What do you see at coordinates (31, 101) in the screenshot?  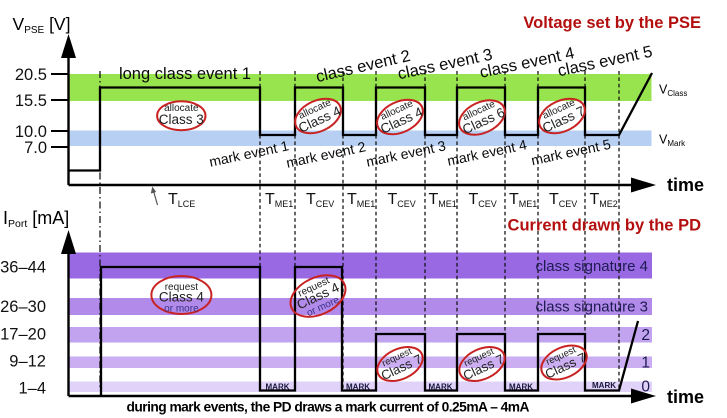 I see `svg-text: 15.5` at bounding box center [31, 101].